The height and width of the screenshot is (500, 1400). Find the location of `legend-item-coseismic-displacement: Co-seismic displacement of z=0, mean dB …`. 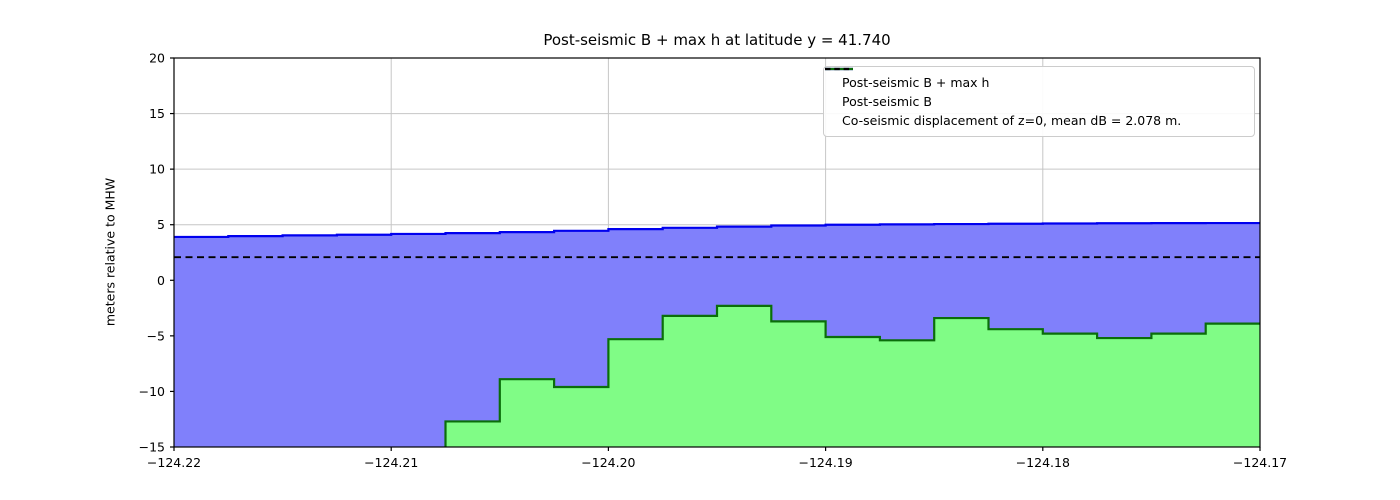

legend-item-coseismic-displacement: Co-seismic displacement of z=0, mean dB … is located at coordinates (1035, 98).